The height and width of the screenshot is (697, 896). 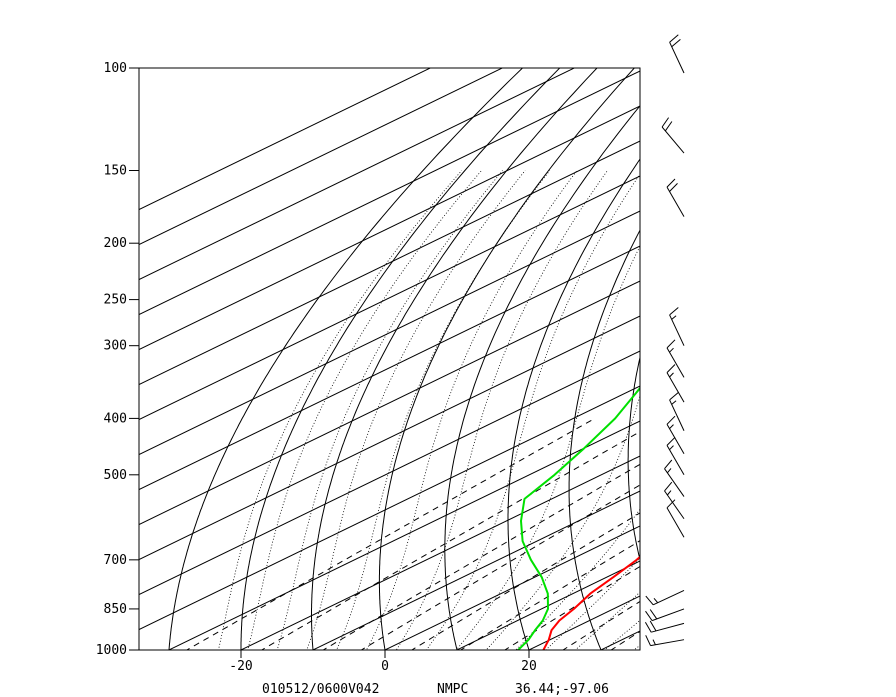 I want to click on footer-valid-time: 010512/0600V042, so click(x=320, y=689).